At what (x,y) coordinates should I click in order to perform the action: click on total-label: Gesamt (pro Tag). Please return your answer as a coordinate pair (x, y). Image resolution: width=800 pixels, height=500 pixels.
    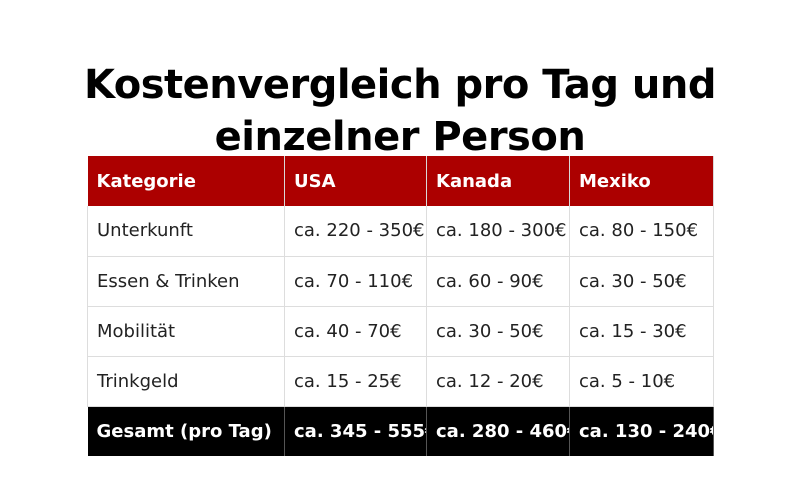
    Looking at the image, I should click on (186, 431).